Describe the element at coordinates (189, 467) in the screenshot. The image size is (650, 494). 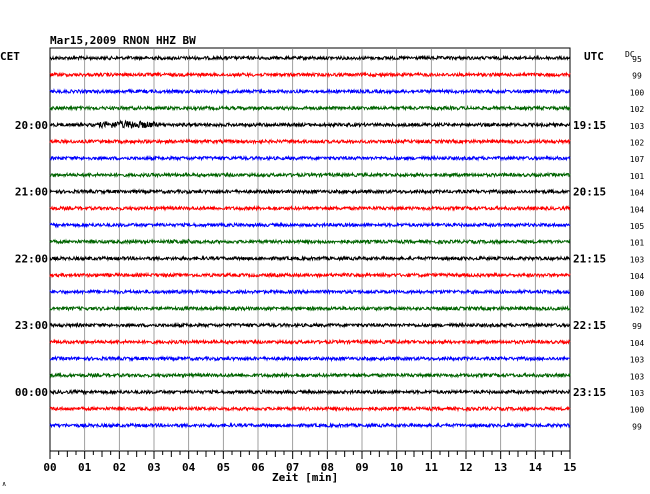
I see `x-tick-label: 04` at that location.